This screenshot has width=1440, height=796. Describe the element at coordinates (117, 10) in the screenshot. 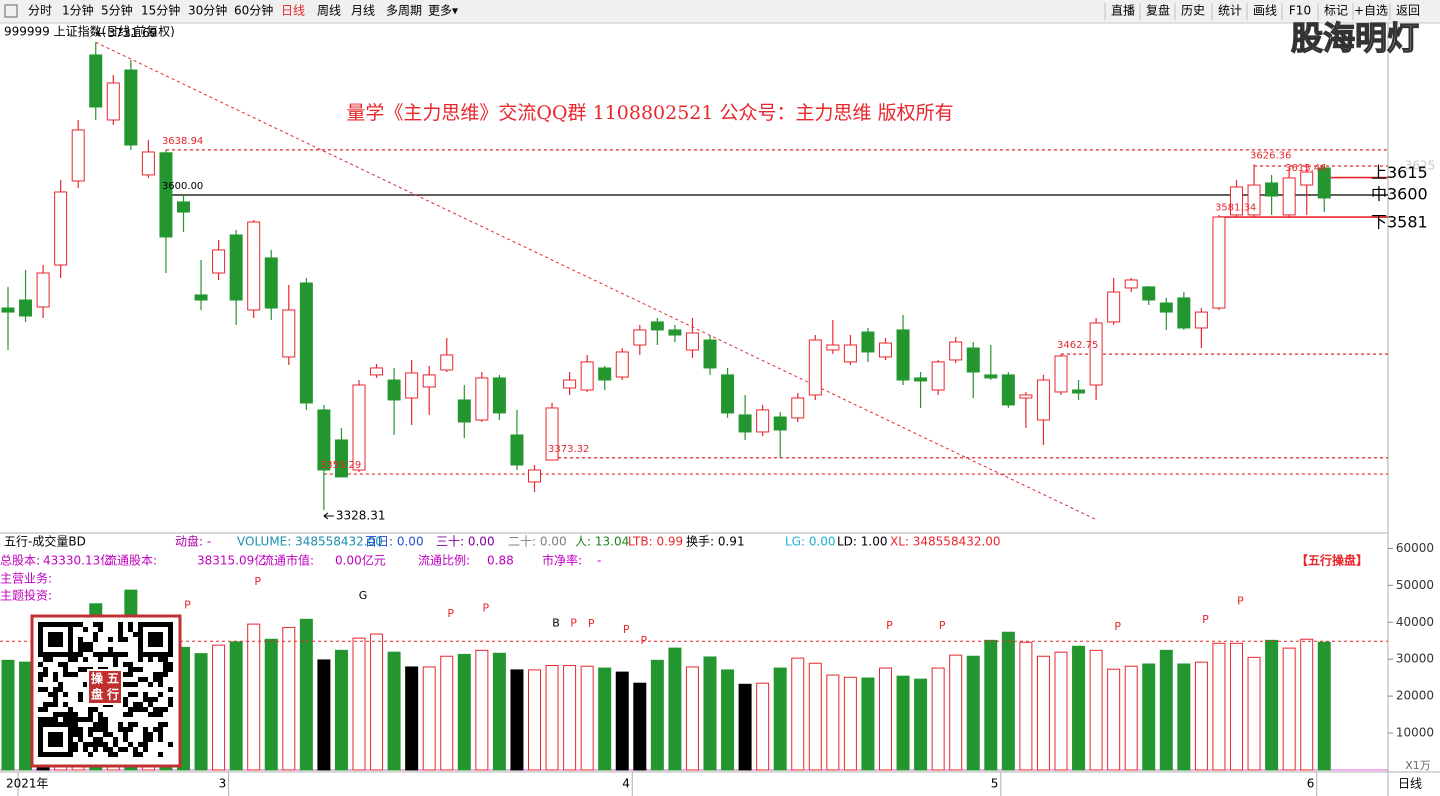

I see `period-tab: 5分钟` at that location.